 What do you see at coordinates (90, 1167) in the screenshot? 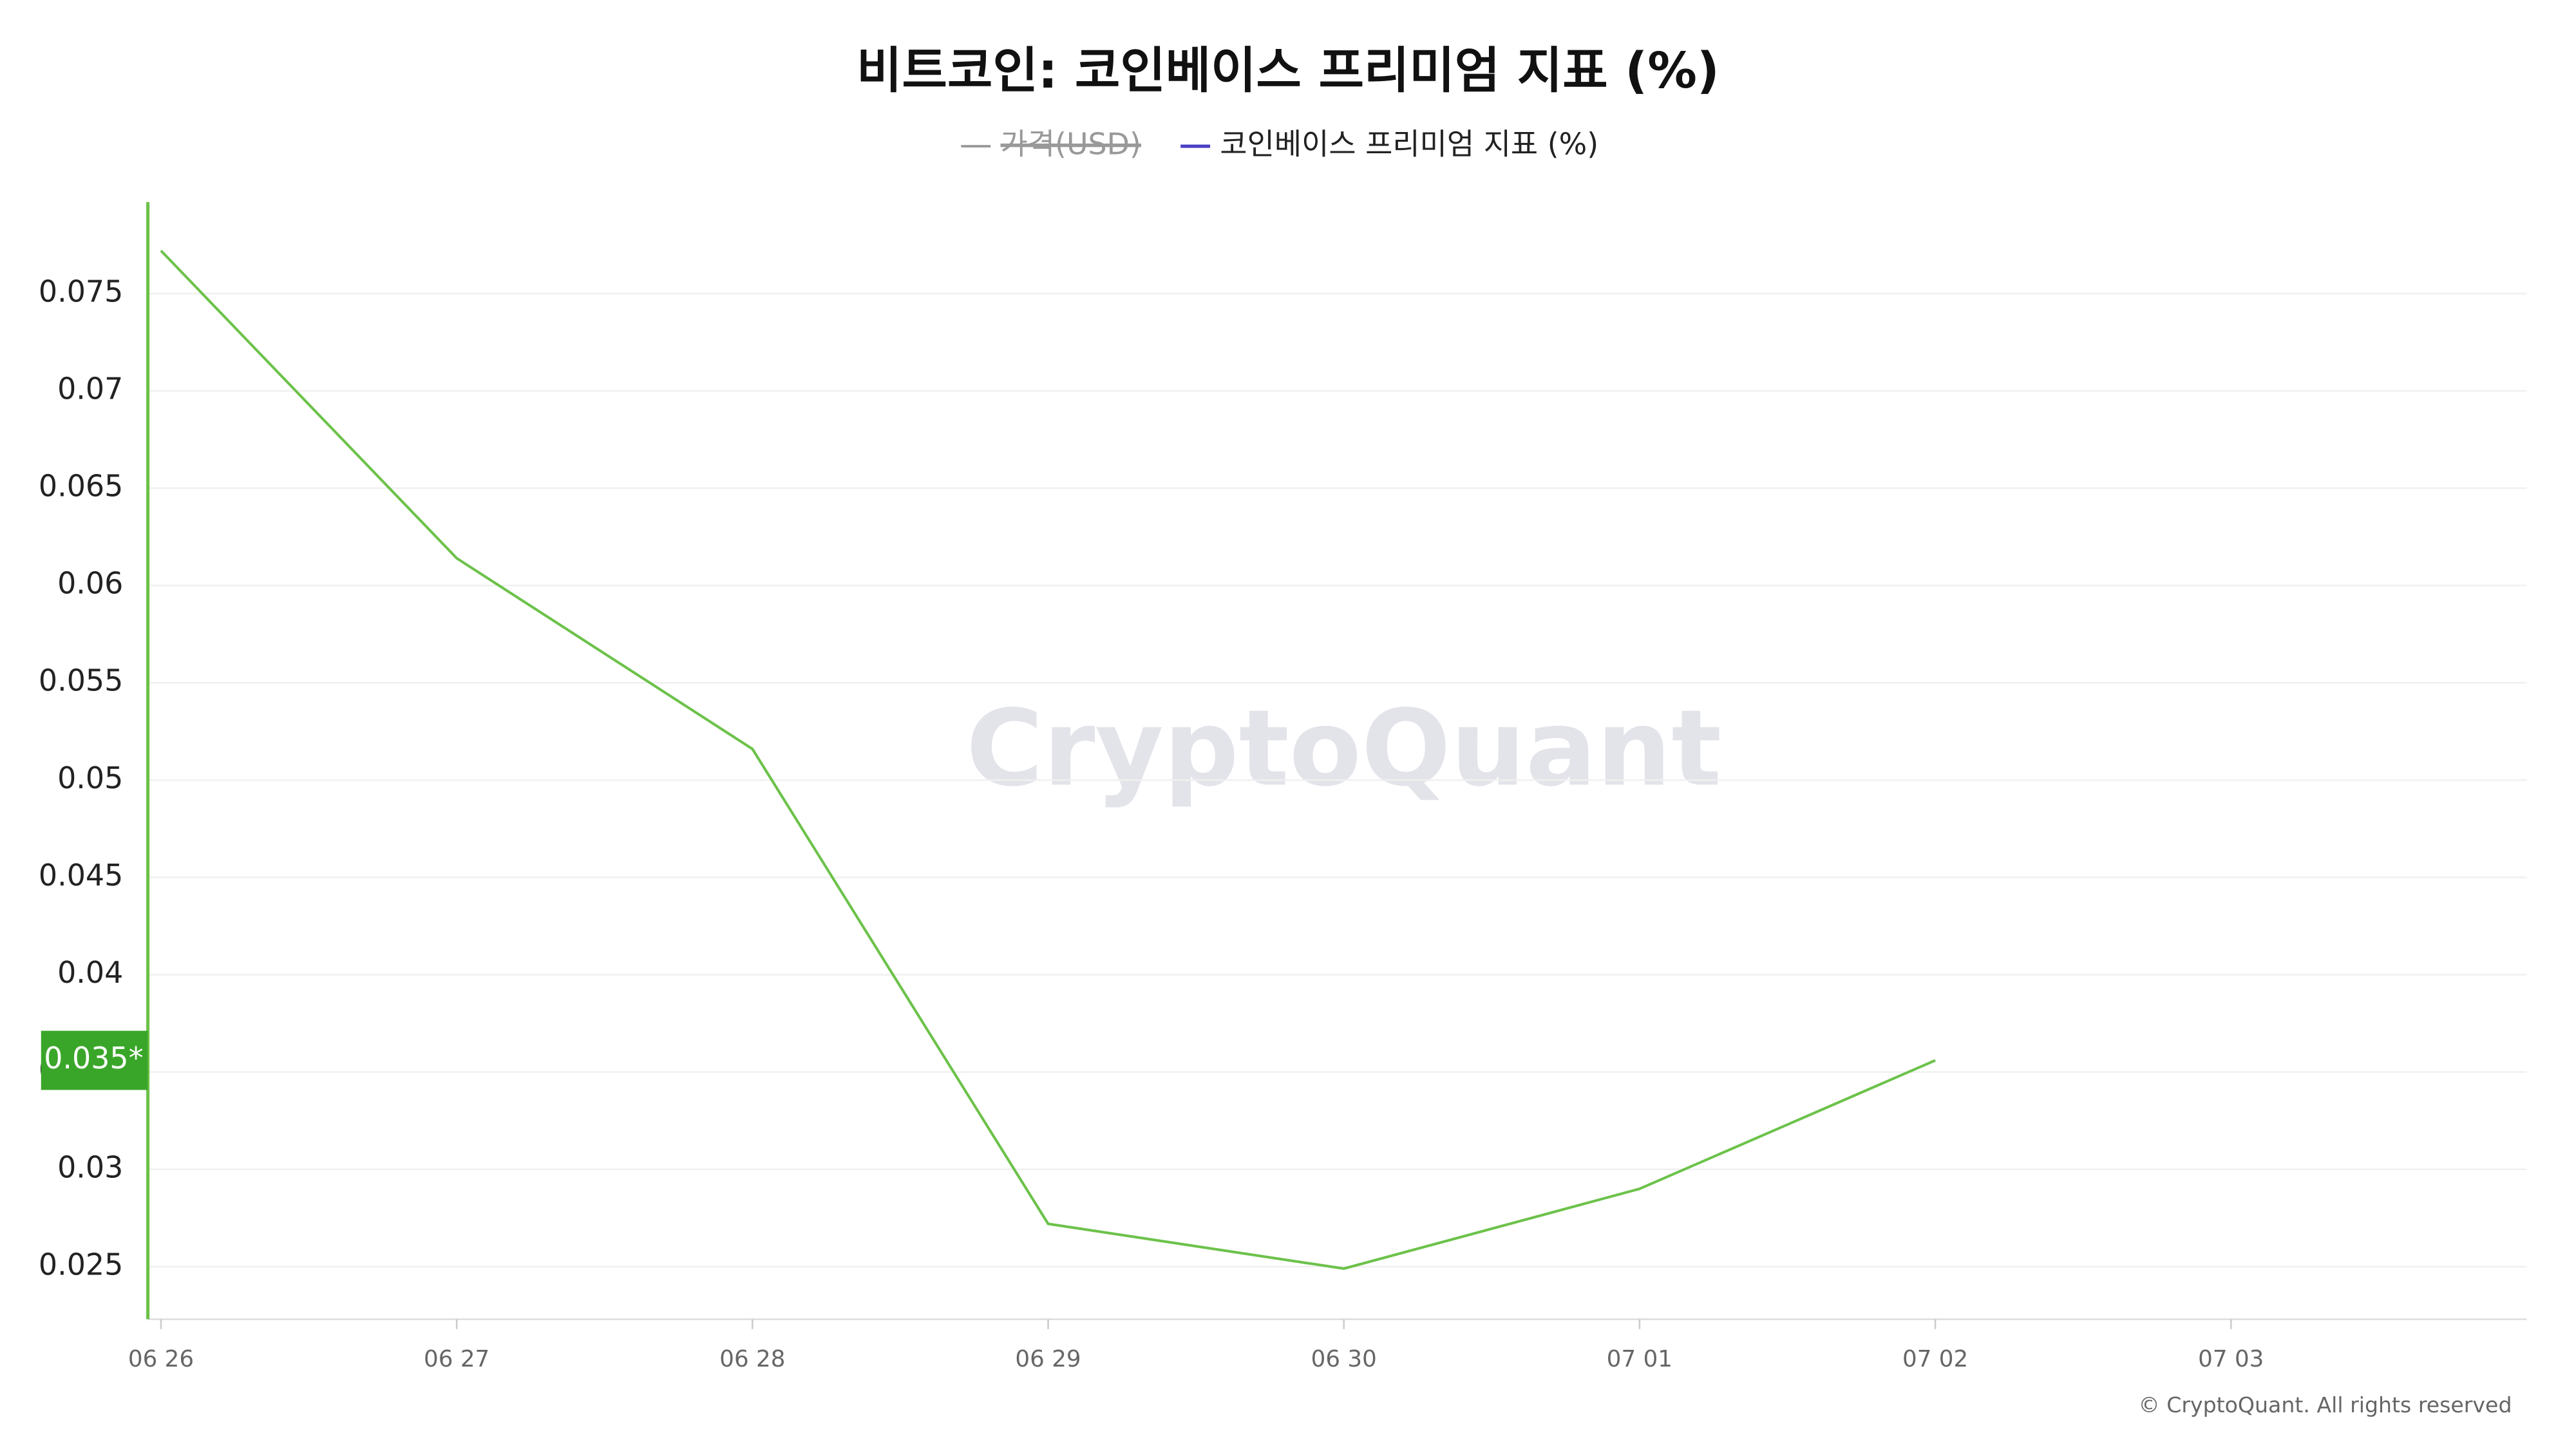
I see `y-tick-label: 0.03` at bounding box center [90, 1167].